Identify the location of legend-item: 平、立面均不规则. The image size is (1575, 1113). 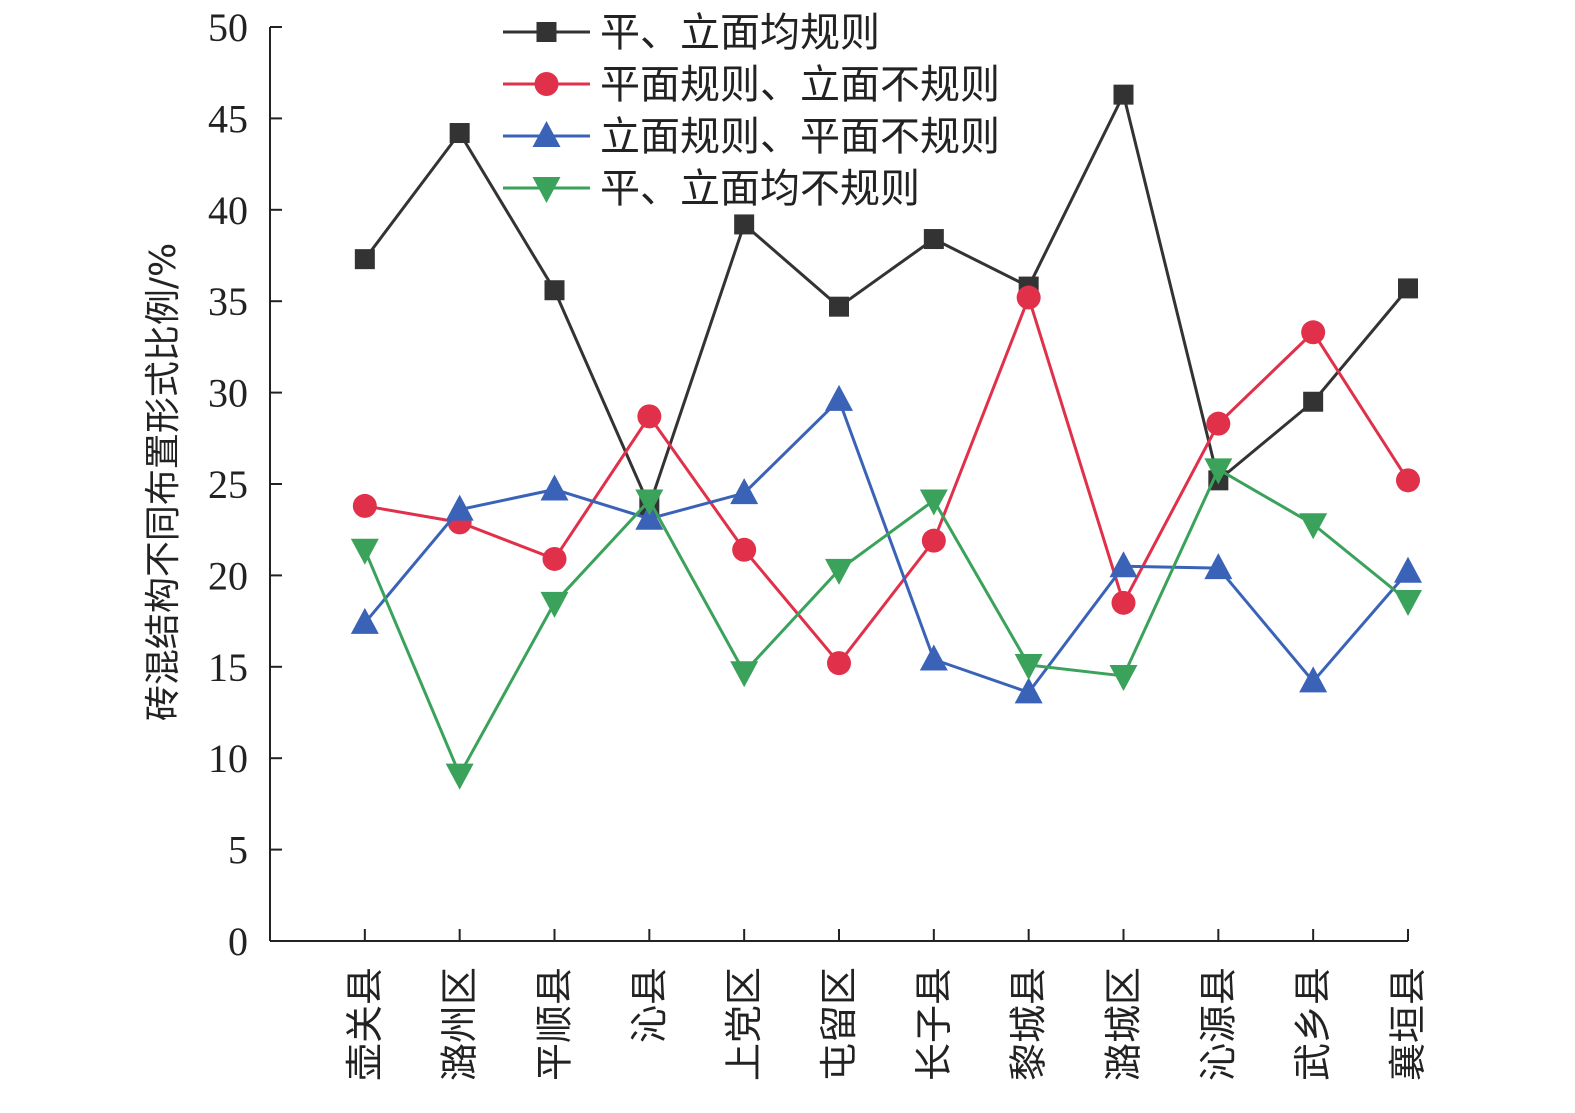
(711, 189).